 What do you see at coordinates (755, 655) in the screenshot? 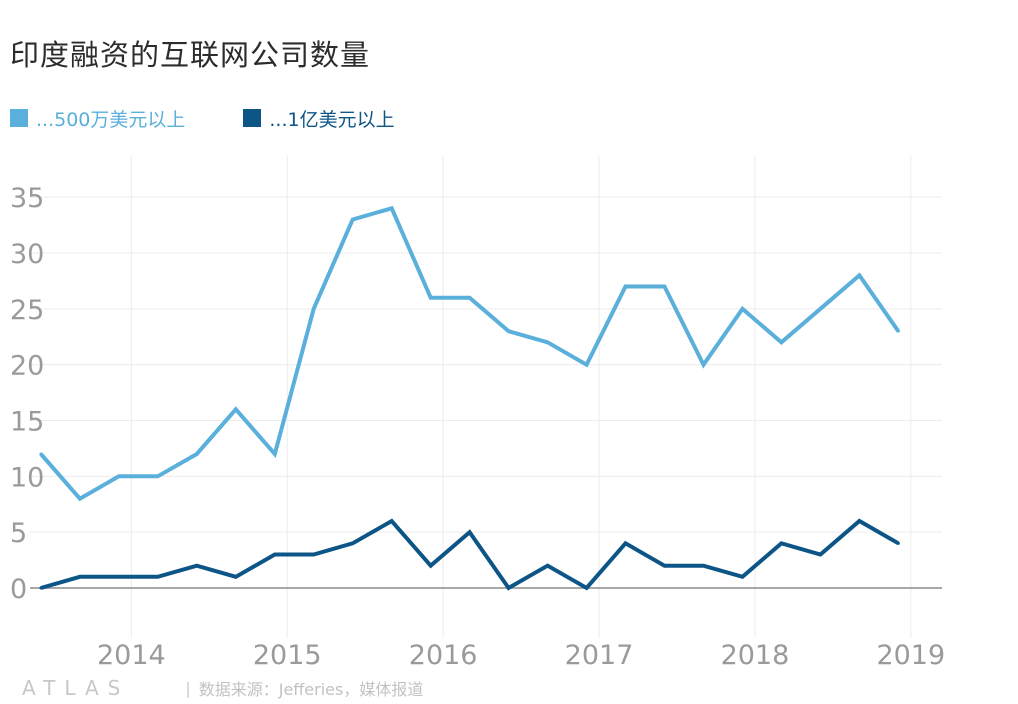
I see `x-tick-label: 2018` at bounding box center [755, 655].